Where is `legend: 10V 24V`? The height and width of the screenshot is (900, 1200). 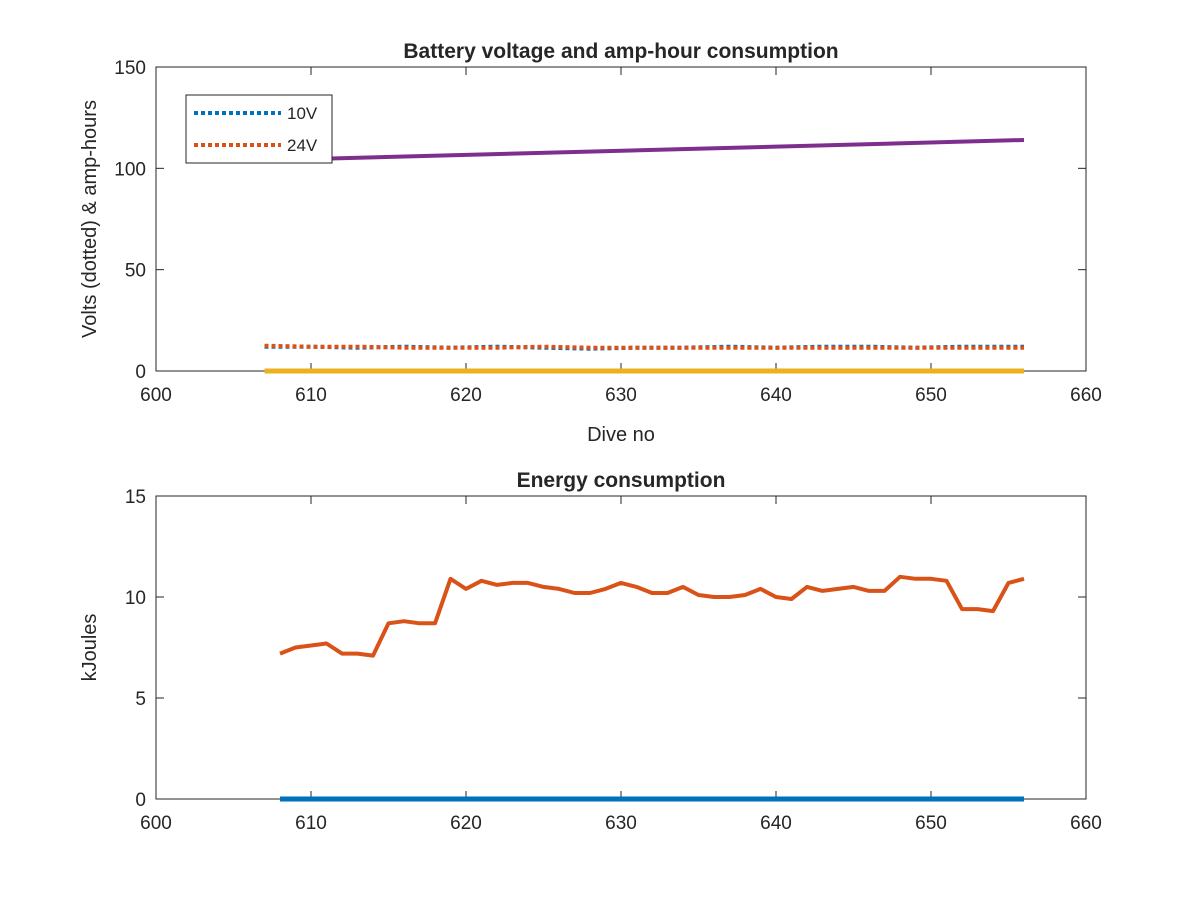
legend: 10V 24V is located at coordinates (259, 129).